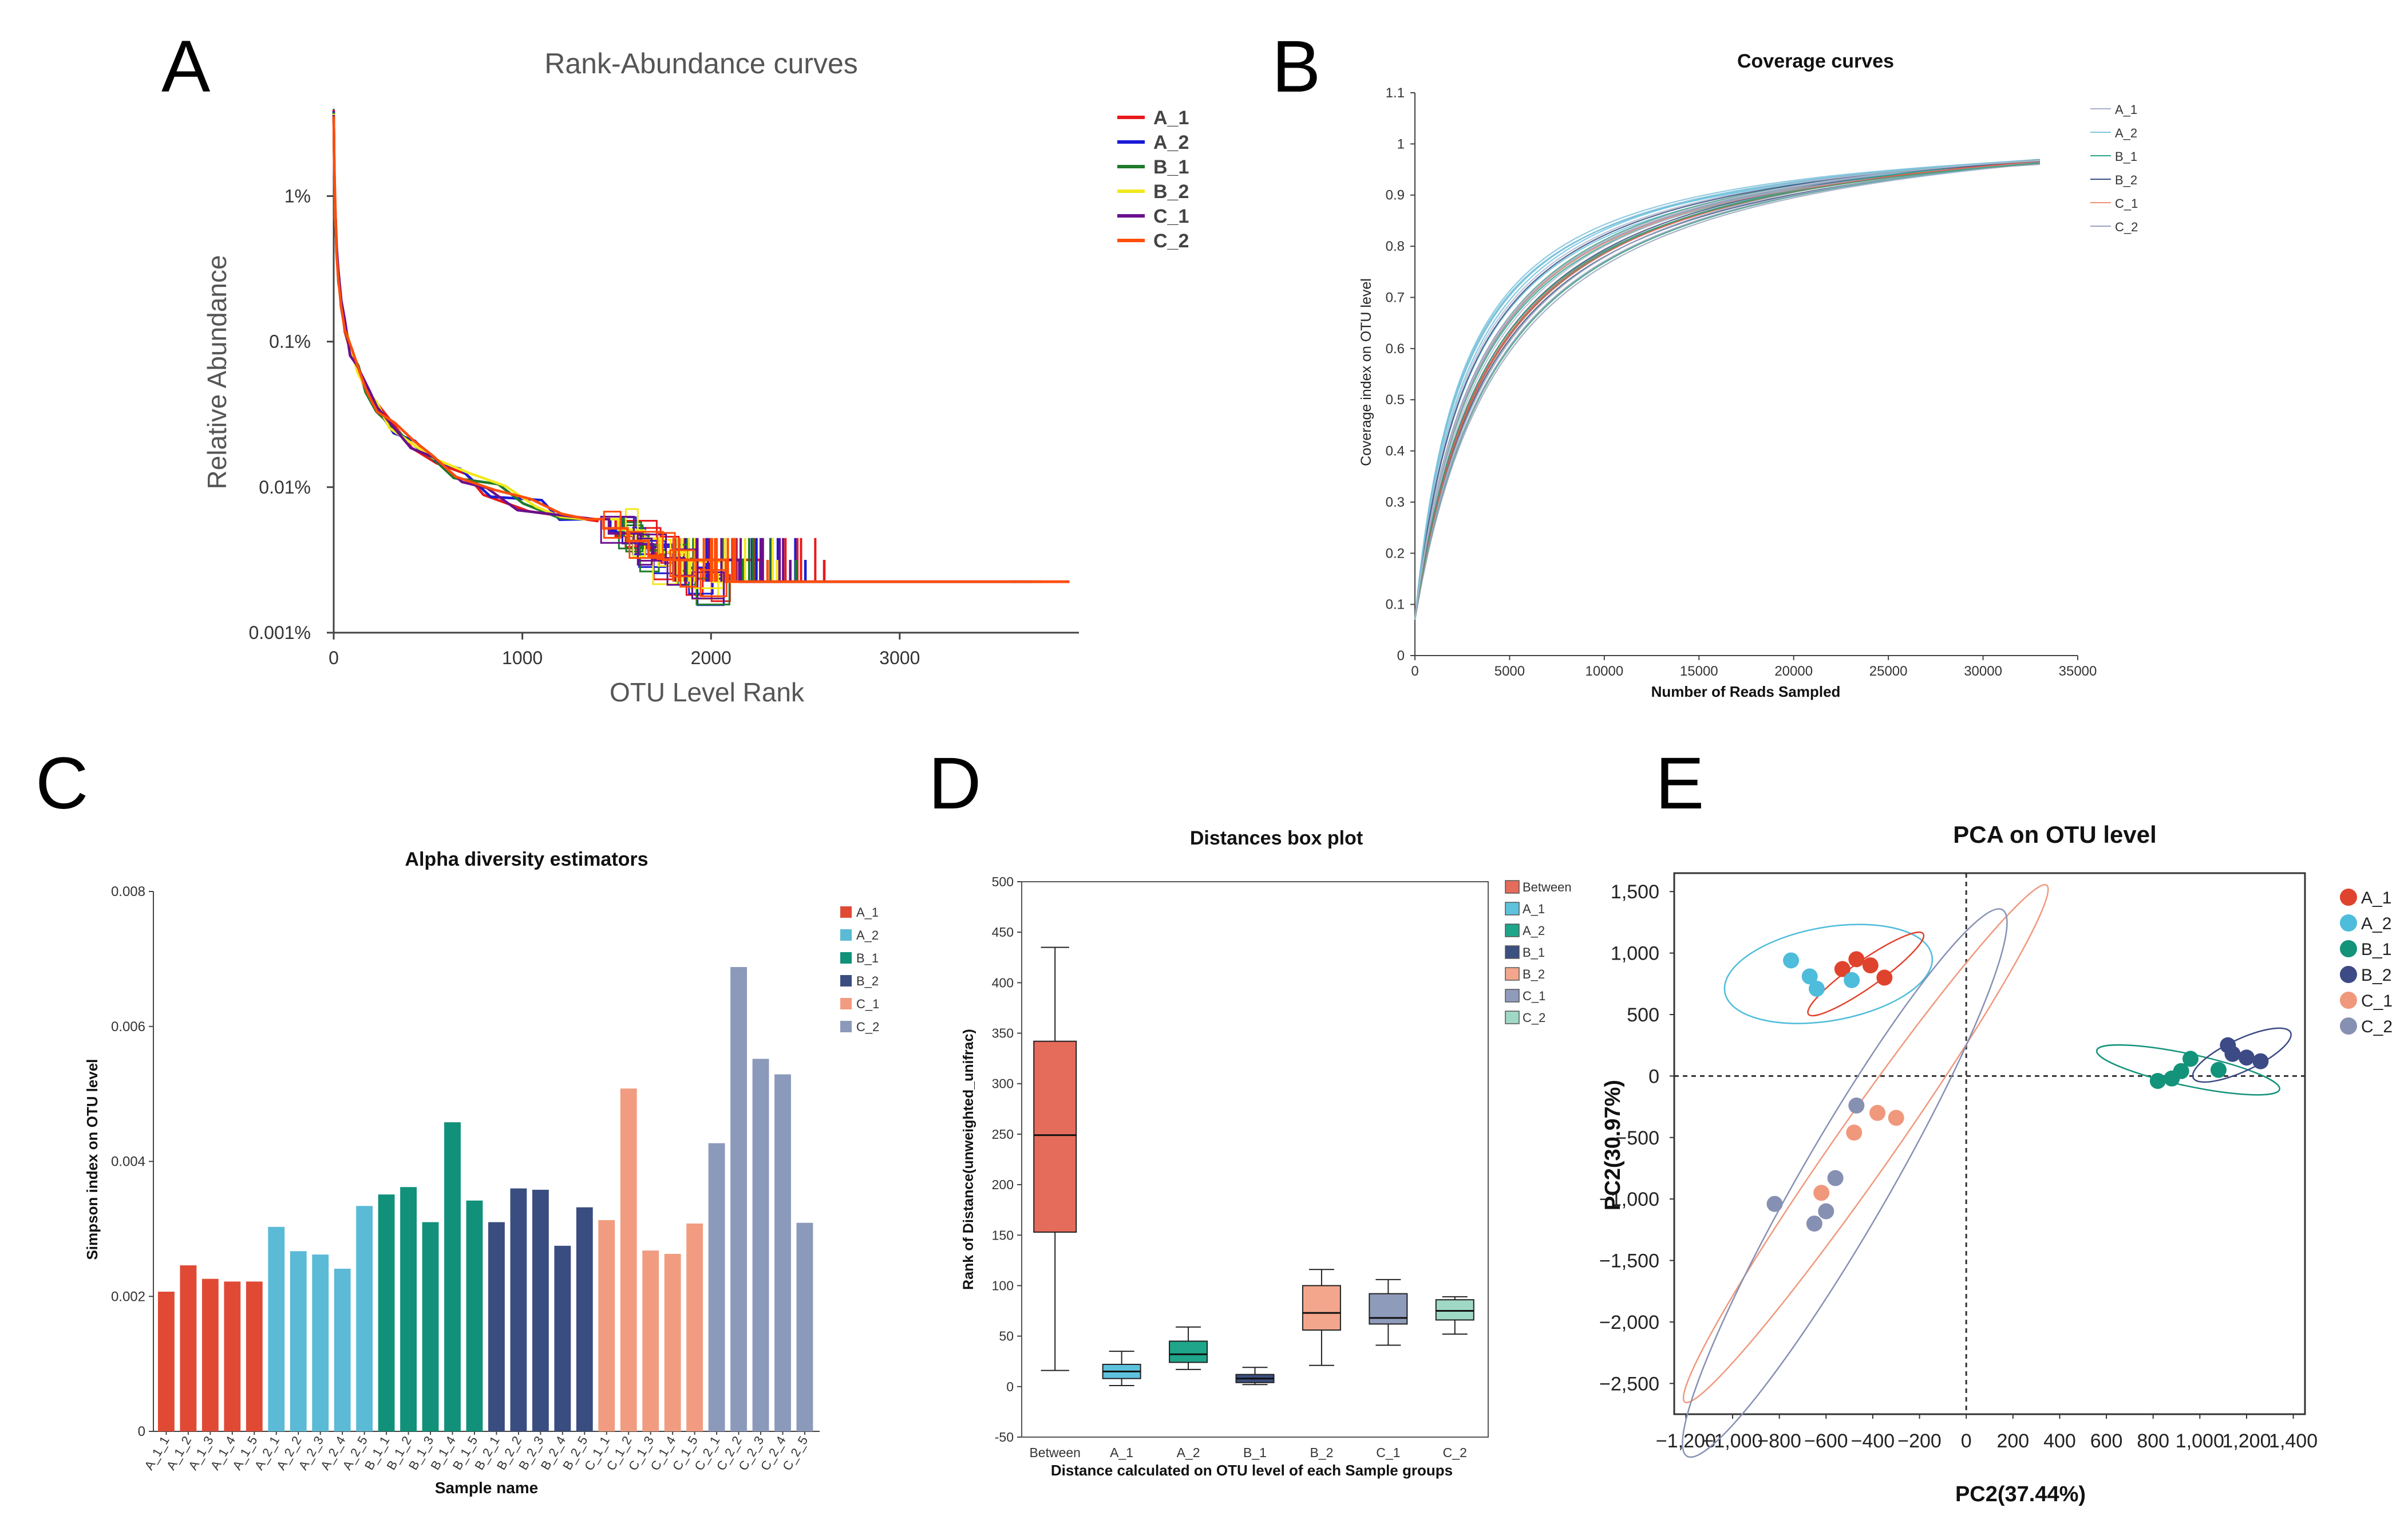 The image size is (2408, 1535). I want to click on chart-title: Coverage curves, so click(1816, 61).